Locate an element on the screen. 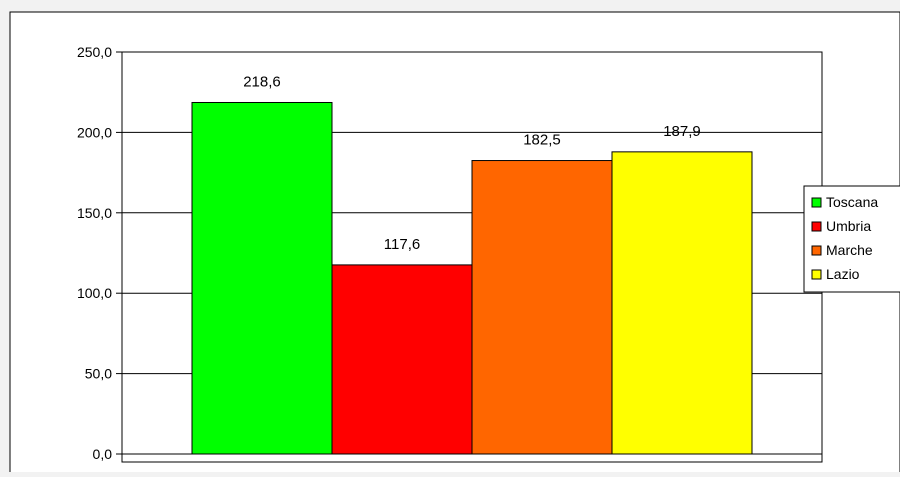  y-tick-label: 200,0 is located at coordinates (94, 132).